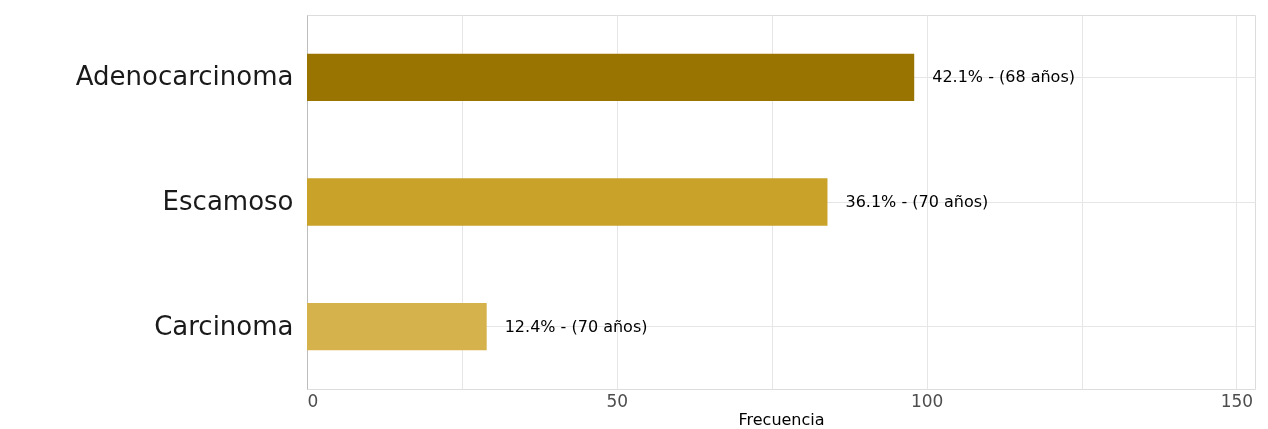  I want to click on x-tick-label: 150, so click(1237, 400).